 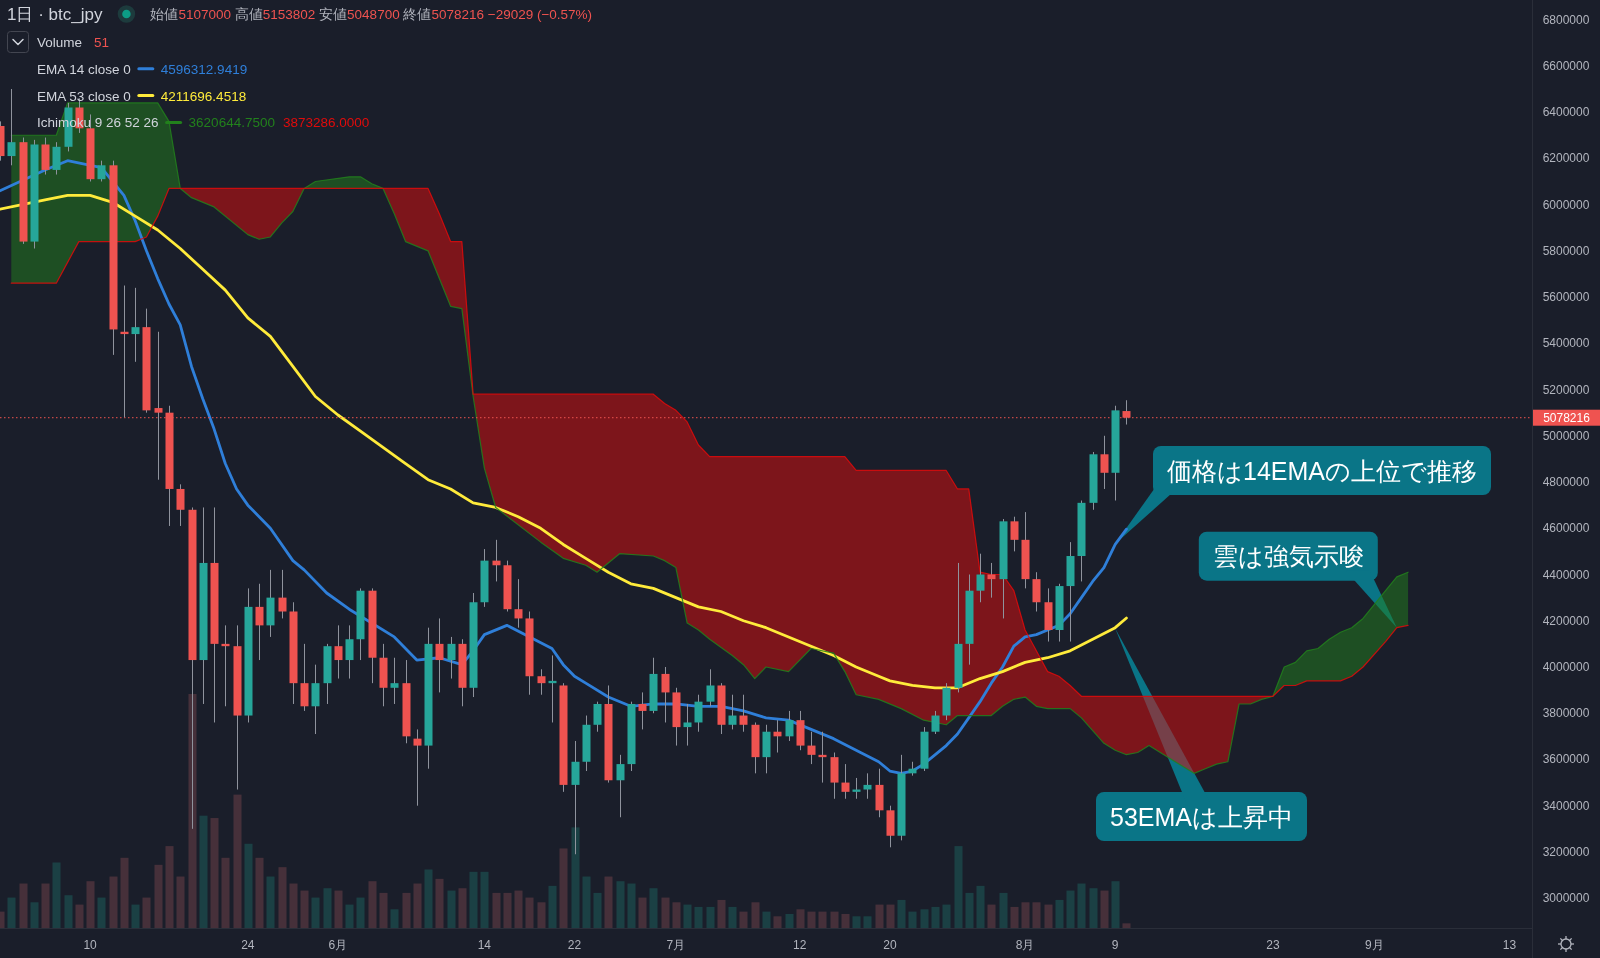 I want to click on text: Volume, so click(x=60, y=42).